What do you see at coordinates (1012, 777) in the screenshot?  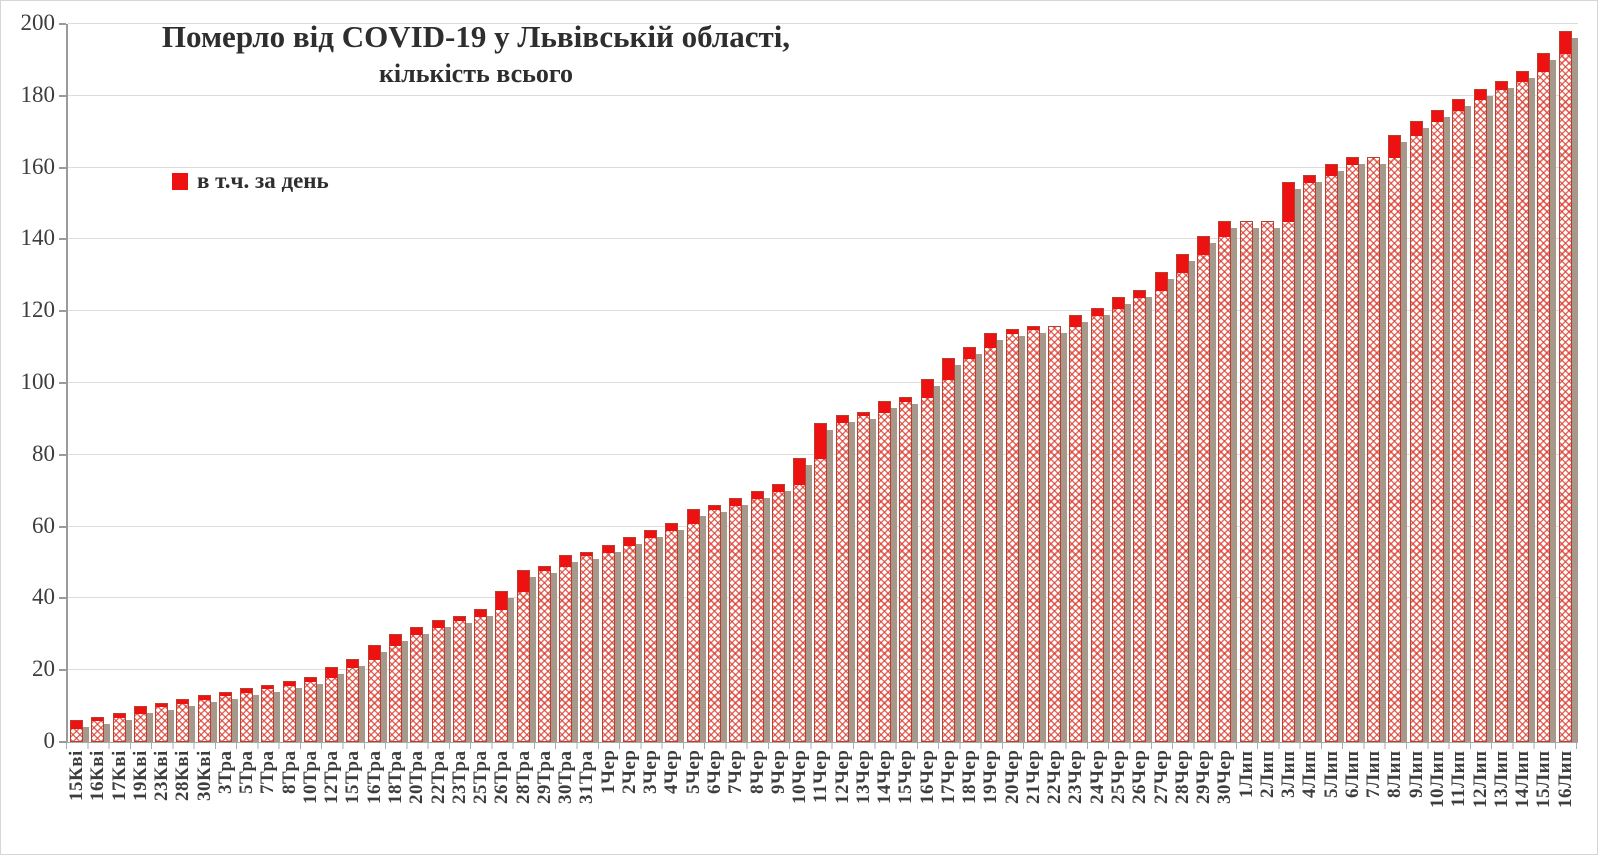 I see `x-axis-label: 20Чер` at bounding box center [1012, 777].